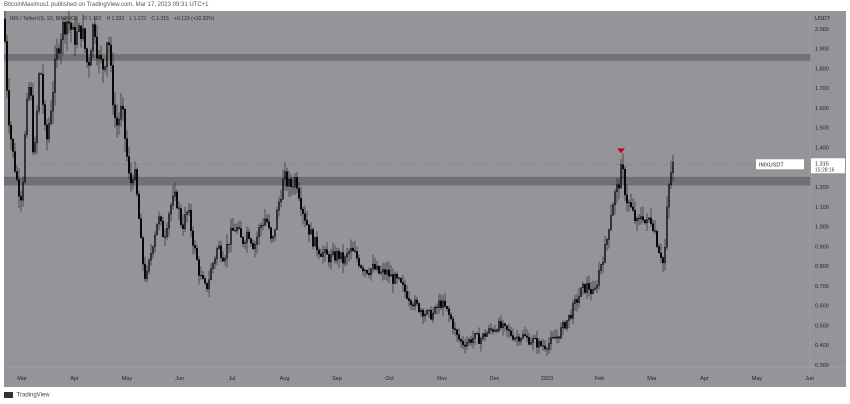 The height and width of the screenshot is (404, 850). I want to click on y-tick-label: 1.500, so click(822, 129).